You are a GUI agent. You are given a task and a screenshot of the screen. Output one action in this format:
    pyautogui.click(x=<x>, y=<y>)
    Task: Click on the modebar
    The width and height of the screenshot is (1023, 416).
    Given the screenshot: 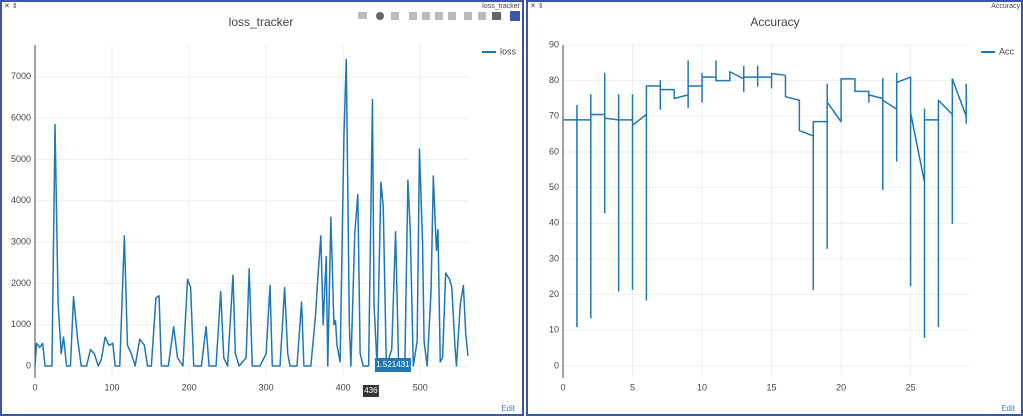 What is the action you would take?
    pyautogui.click(x=439, y=16)
    